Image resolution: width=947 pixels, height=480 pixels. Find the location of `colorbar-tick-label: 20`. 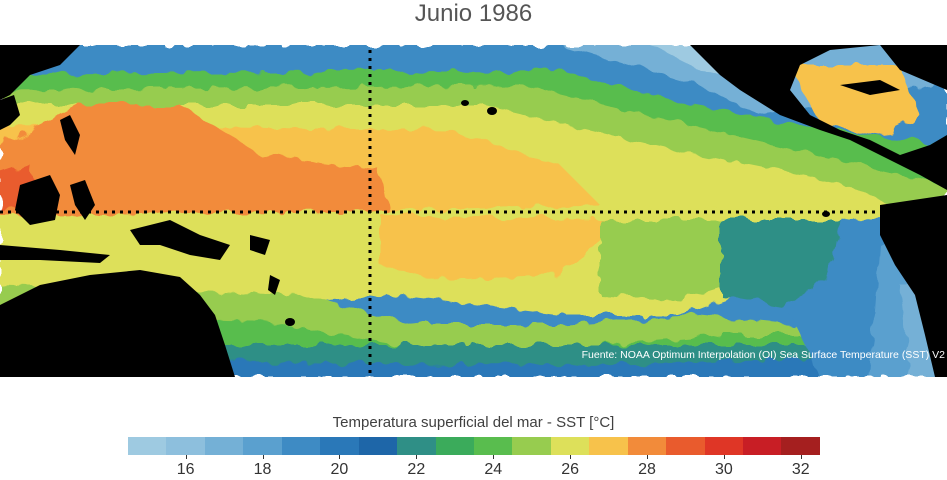

colorbar-tick-label: 20 is located at coordinates (339, 469).